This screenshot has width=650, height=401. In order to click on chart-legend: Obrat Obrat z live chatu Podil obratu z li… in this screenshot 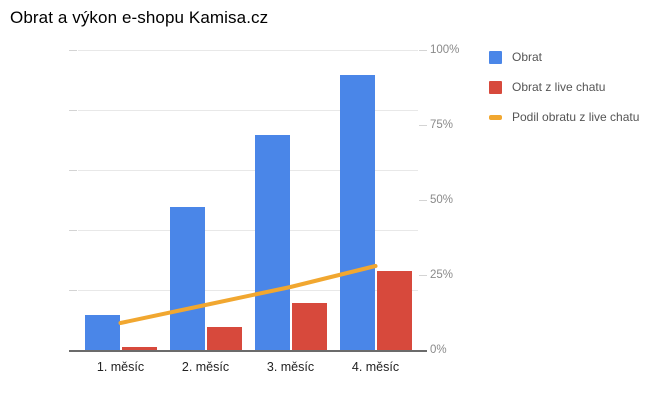, I will do `click(564, 87)`.